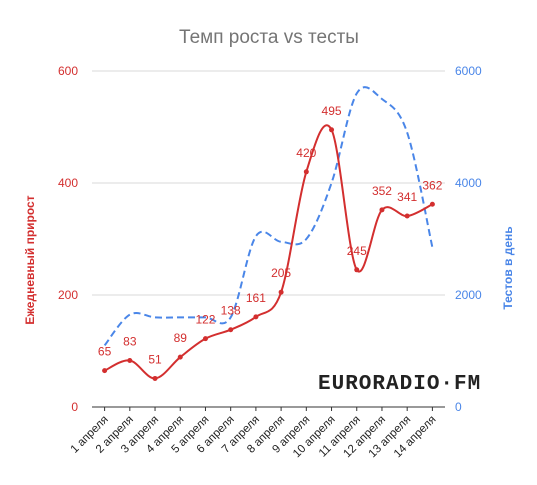 This screenshot has width=537, height=485. I want to click on data-label: 205, so click(281, 273).